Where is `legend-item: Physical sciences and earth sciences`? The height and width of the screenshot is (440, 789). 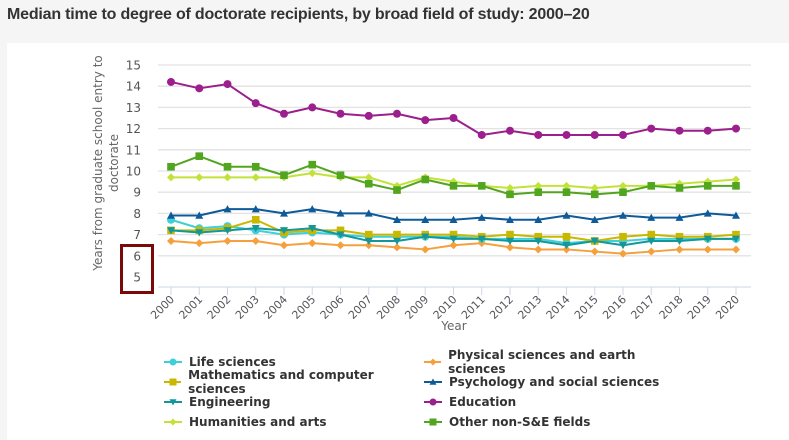 legend-item: Physical sciences and earth sciences is located at coordinates (554, 362).